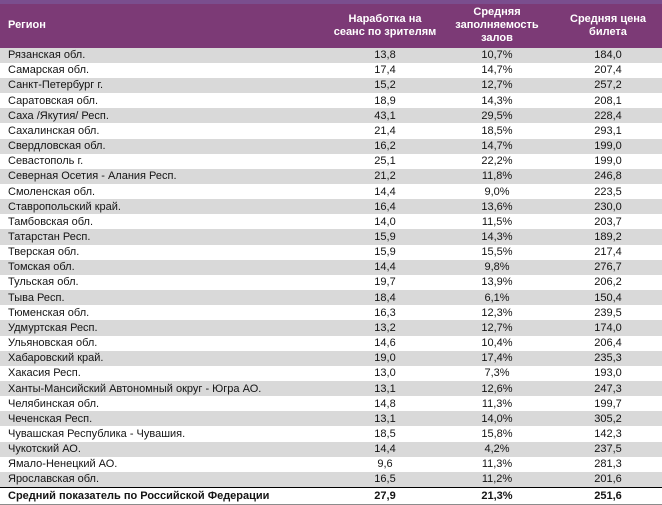  Describe the element at coordinates (331, 419) in the screenshot. I see `table-row: Чеченская Респ. 13,1 14,0% 305,2` at that location.